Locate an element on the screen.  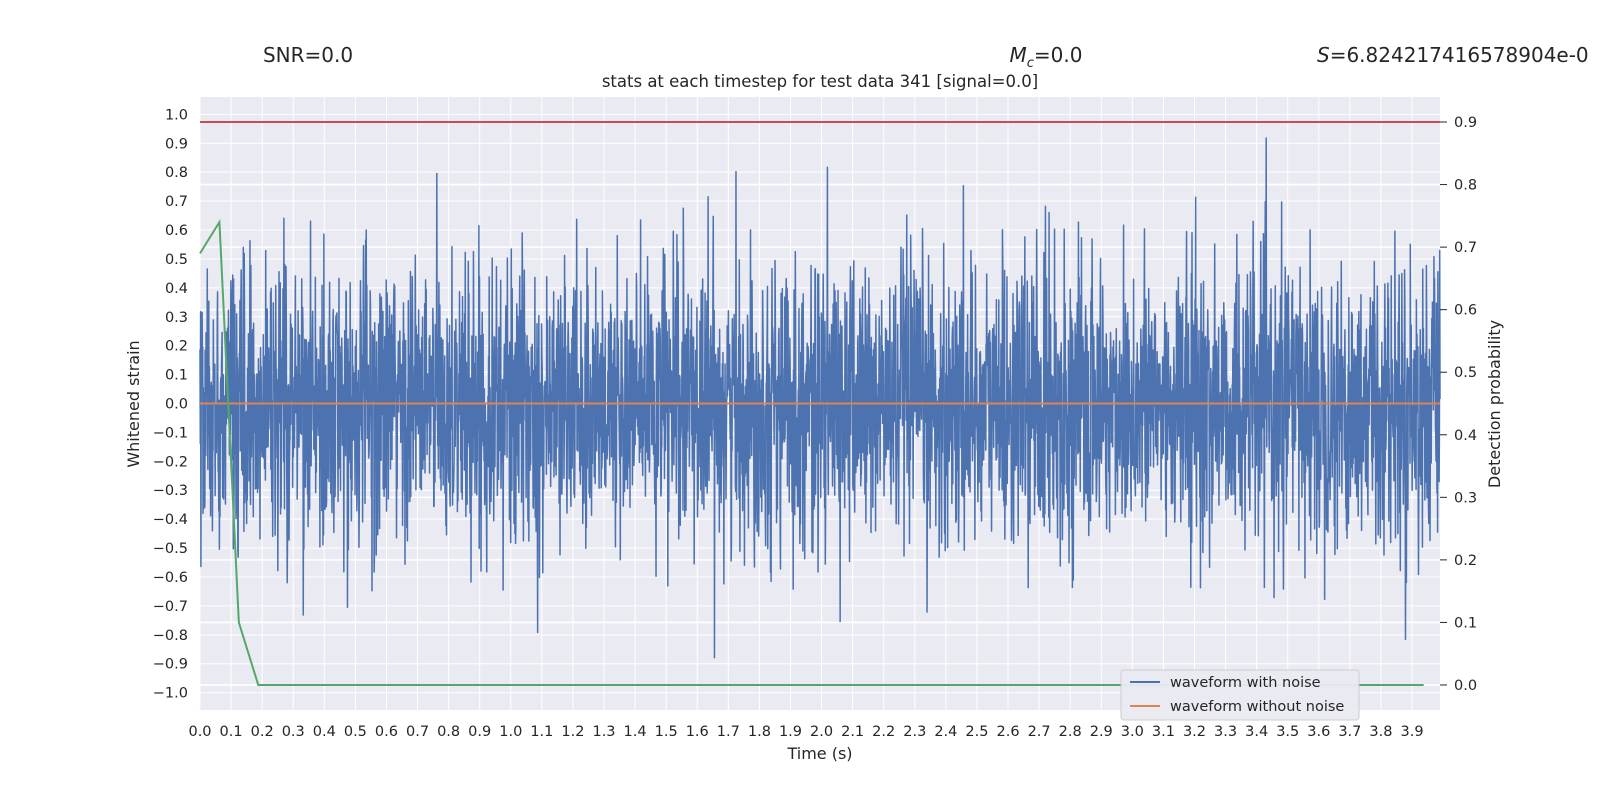
y-right-tick-label: 0.3 is located at coordinates (1465, 498).